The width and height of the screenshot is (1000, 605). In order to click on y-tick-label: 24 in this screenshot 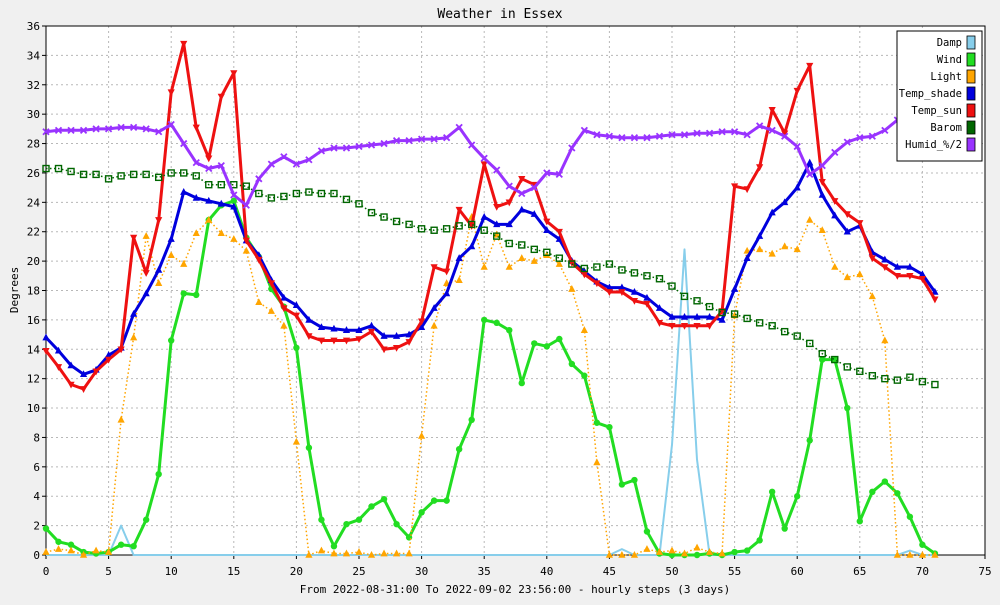, I will do `click(34, 202)`.